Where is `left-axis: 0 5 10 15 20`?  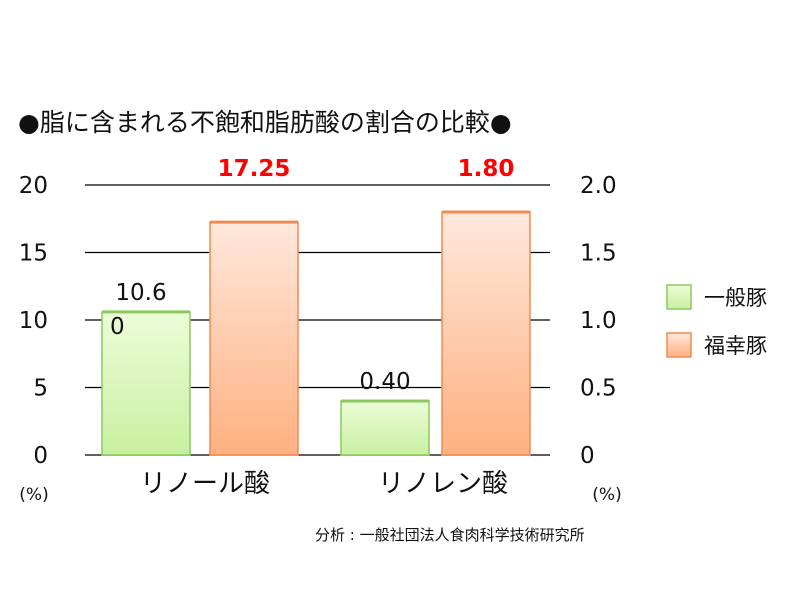
left-axis: 0 5 10 15 20 is located at coordinates (33, 321).